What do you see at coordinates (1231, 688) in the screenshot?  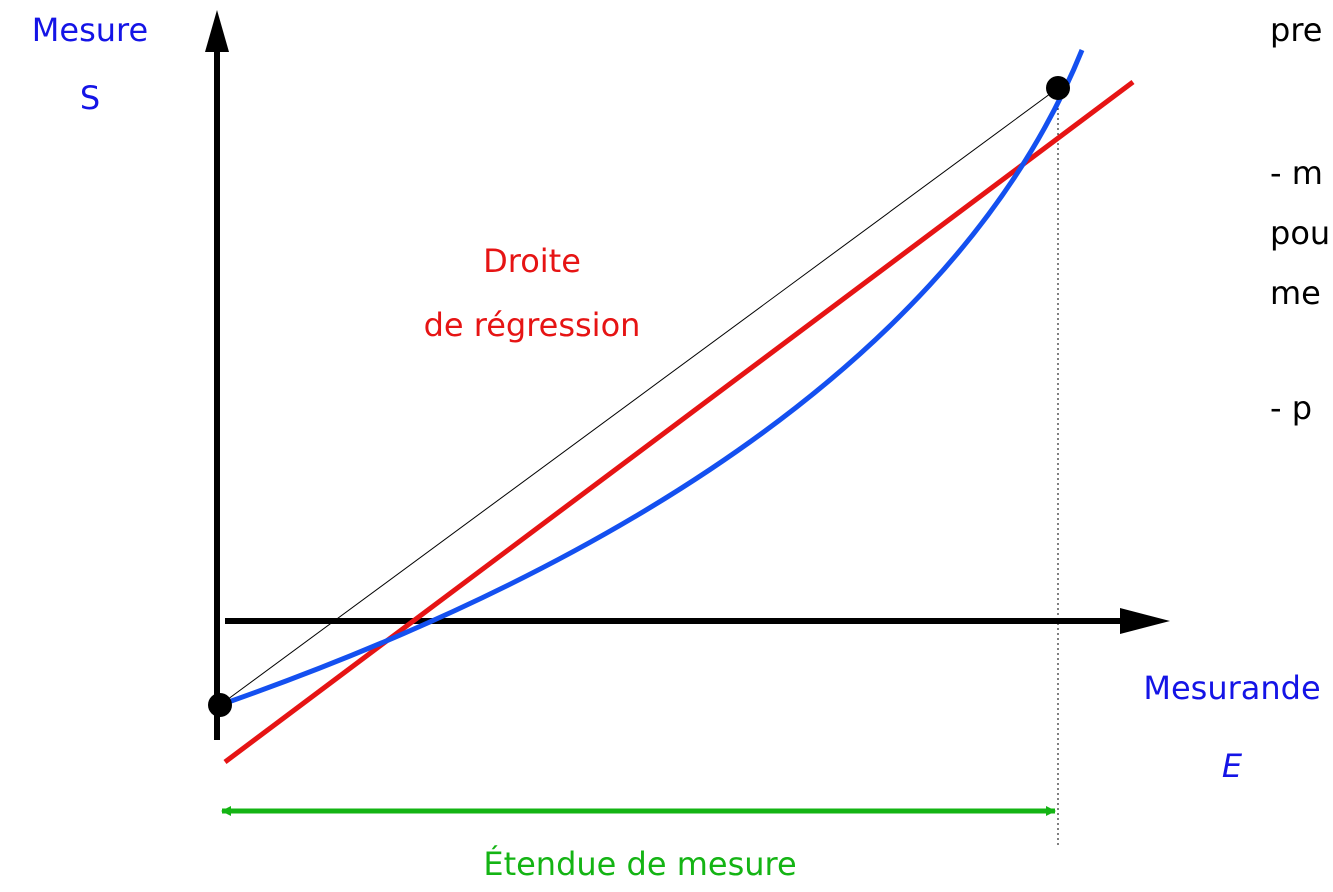 I see `x-label: Mesurande` at bounding box center [1231, 688].